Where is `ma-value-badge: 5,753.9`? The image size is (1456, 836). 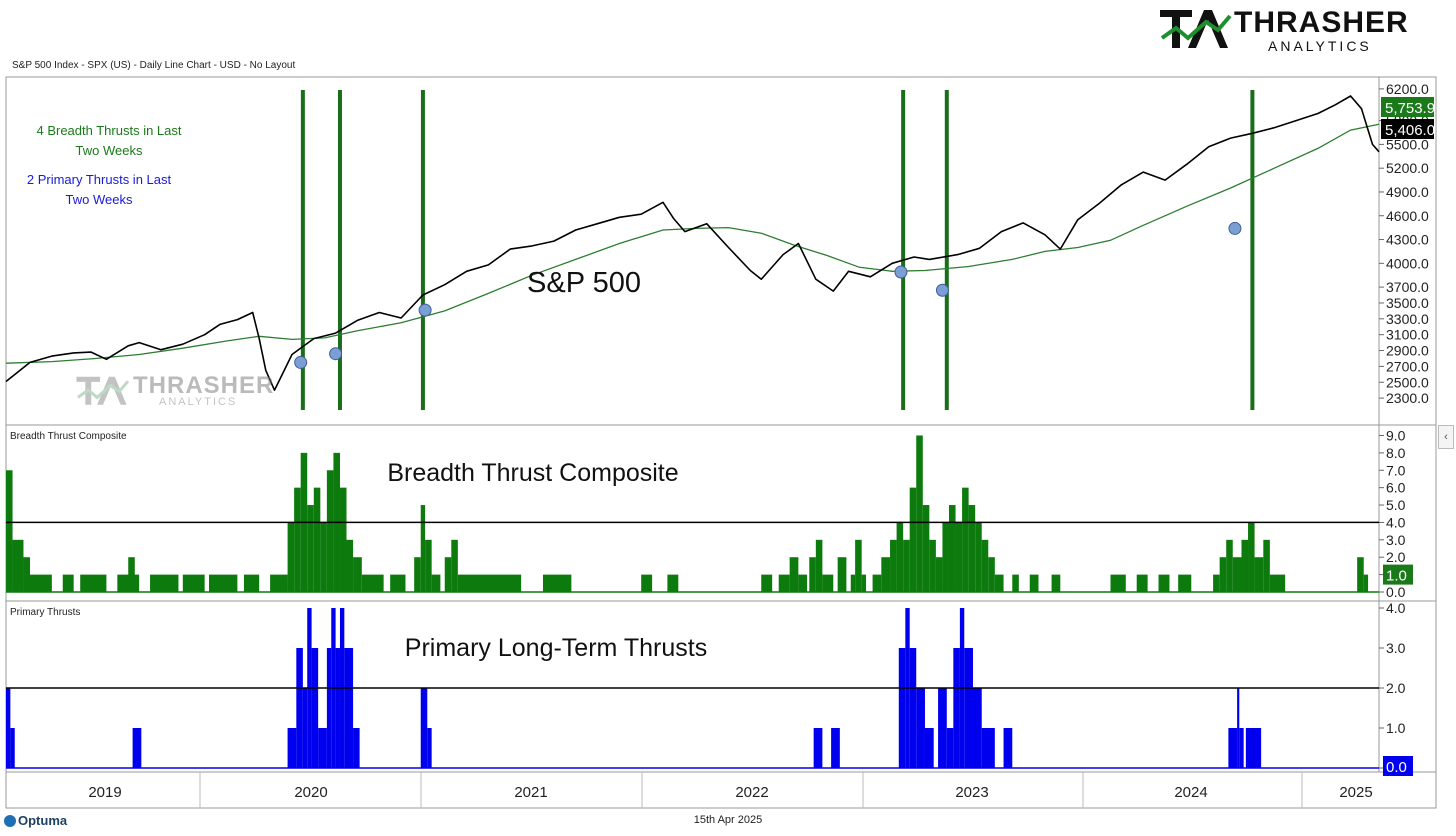 ma-value-badge: 5,753.9 is located at coordinates (1410, 108).